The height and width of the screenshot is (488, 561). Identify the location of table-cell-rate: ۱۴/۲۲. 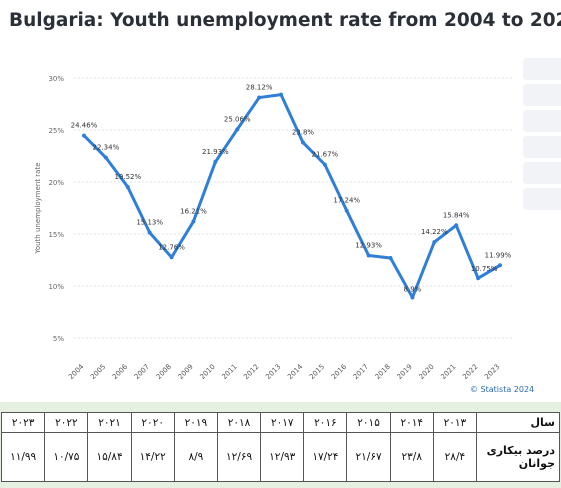
(152, 457).